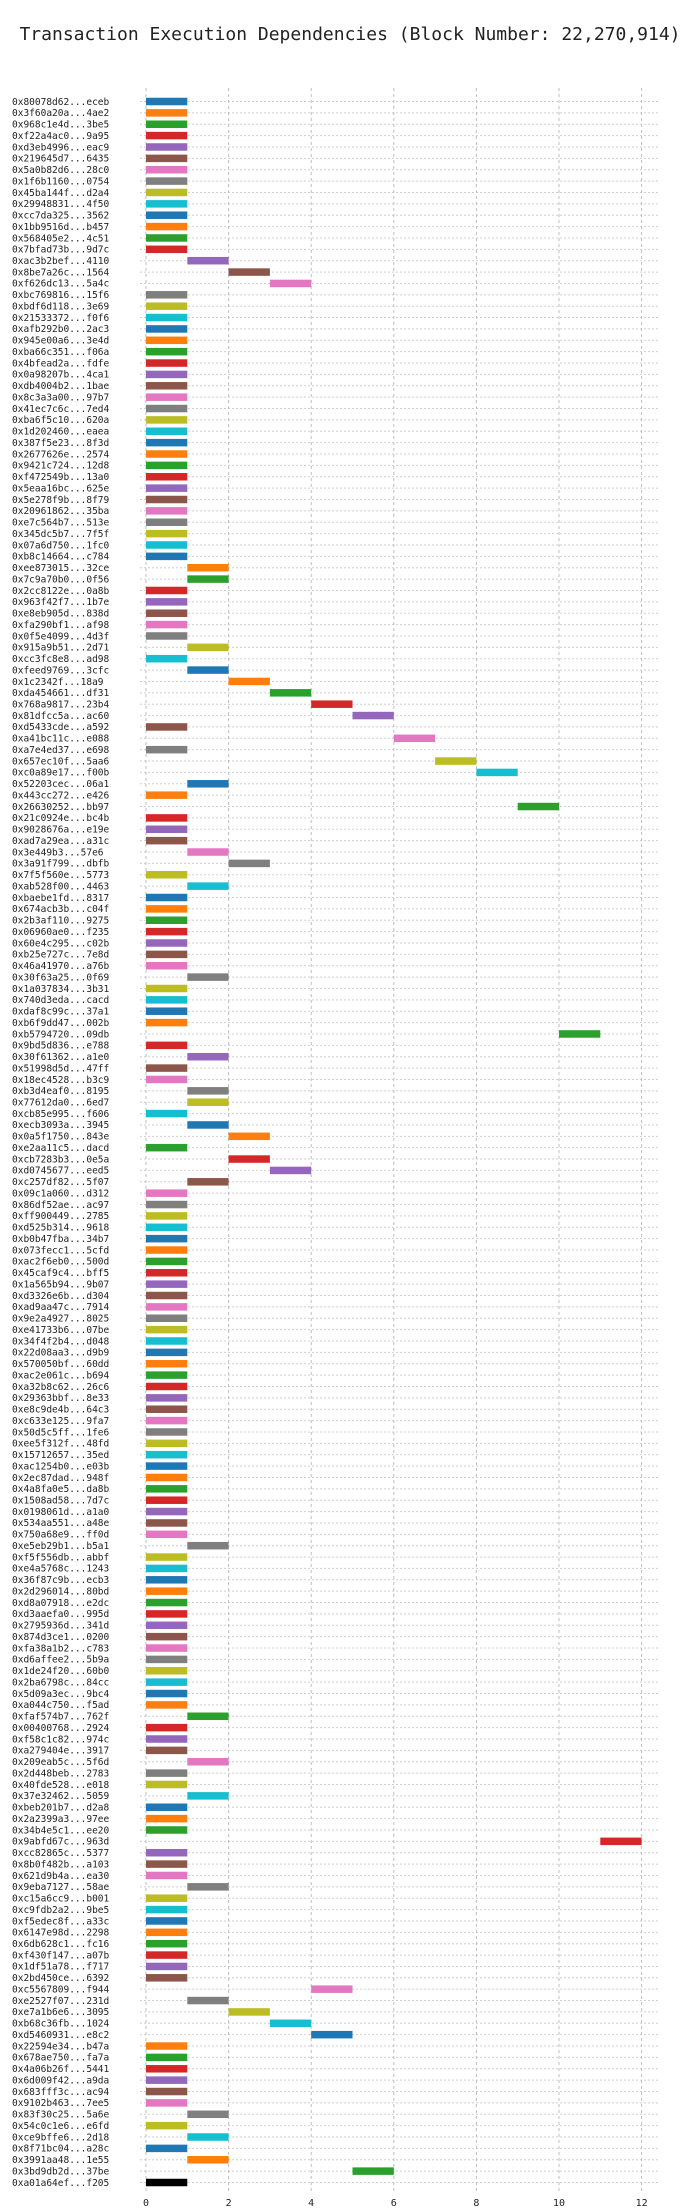  What do you see at coordinates (61, 1307) in the screenshot?
I see `transaction-label: 0xad9aa47c...7914` at bounding box center [61, 1307].